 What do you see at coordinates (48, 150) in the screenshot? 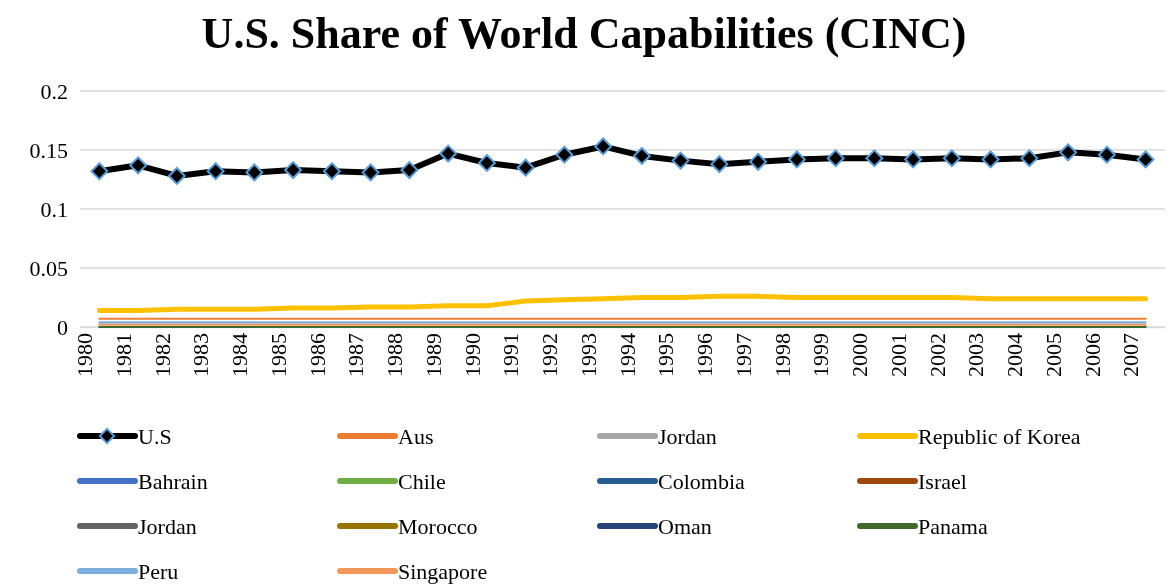
I see `y-tick-label: 0.15` at bounding box center [48, 150].